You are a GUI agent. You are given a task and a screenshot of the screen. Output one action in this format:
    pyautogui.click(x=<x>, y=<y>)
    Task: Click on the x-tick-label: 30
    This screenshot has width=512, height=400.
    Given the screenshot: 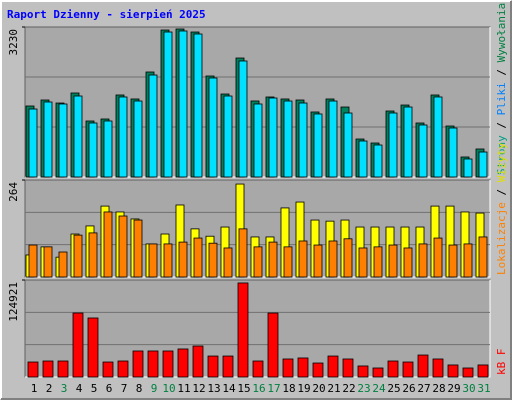 What is the action you would take?
    pyautogui.click(x=468, y=388)
    